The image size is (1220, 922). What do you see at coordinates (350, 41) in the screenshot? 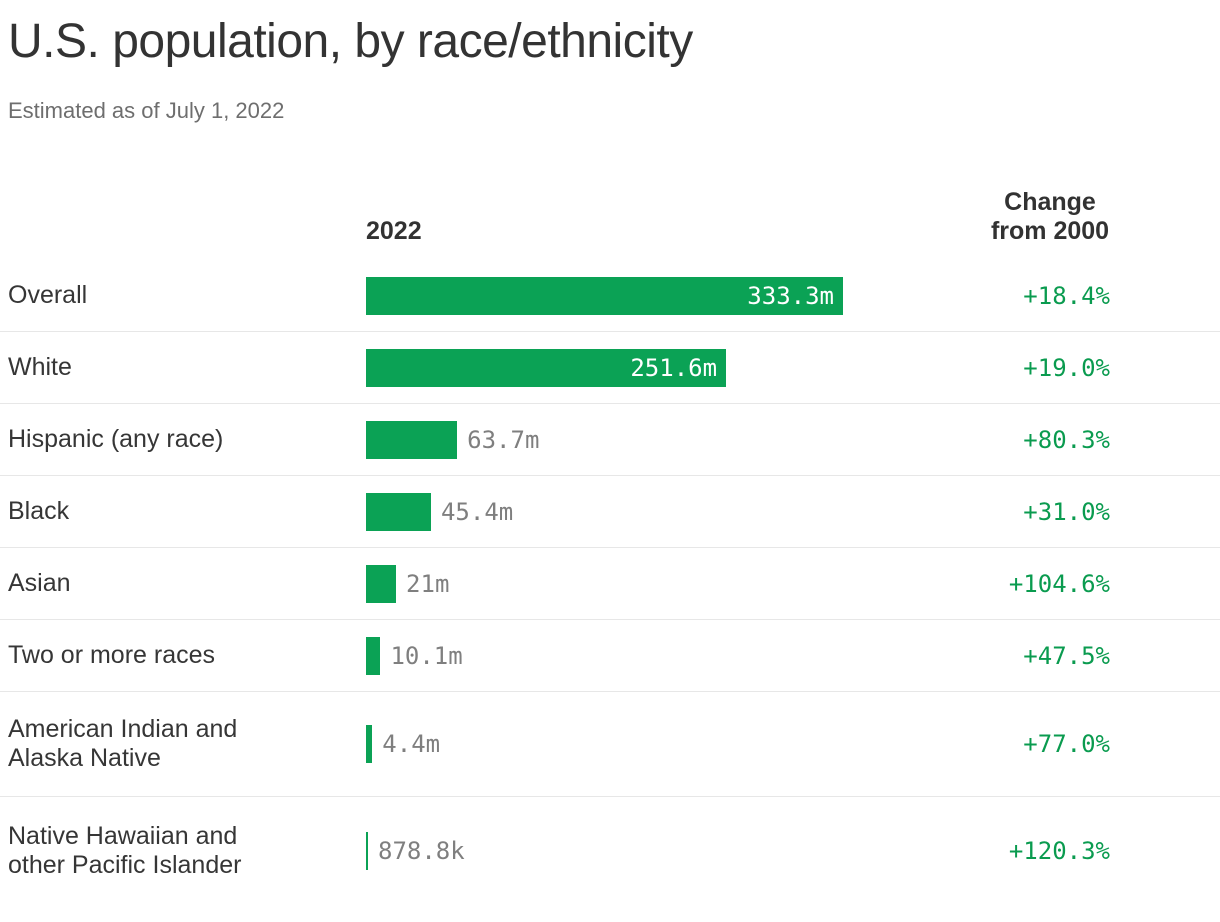
I see `chart-title: U.S. population, by race/ethnicity` at bounding box center [350, 41].